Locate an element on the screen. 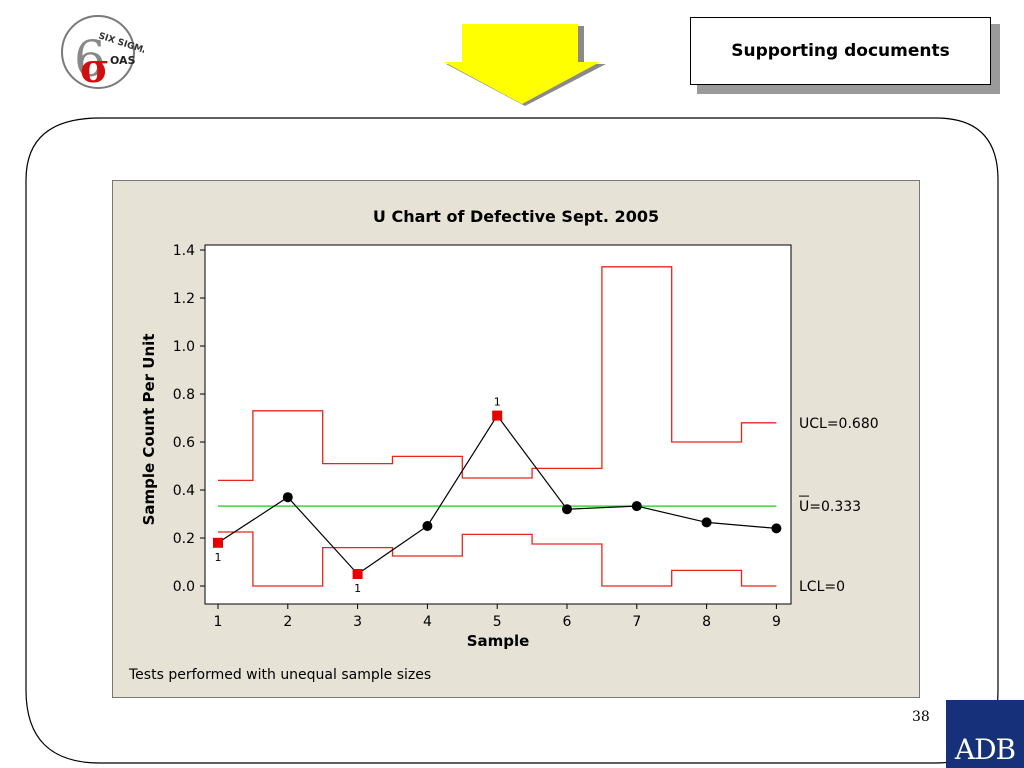 This screenshot has width=1024, height=768. x-tick-label: 3 is located at coordinates (357, 622).